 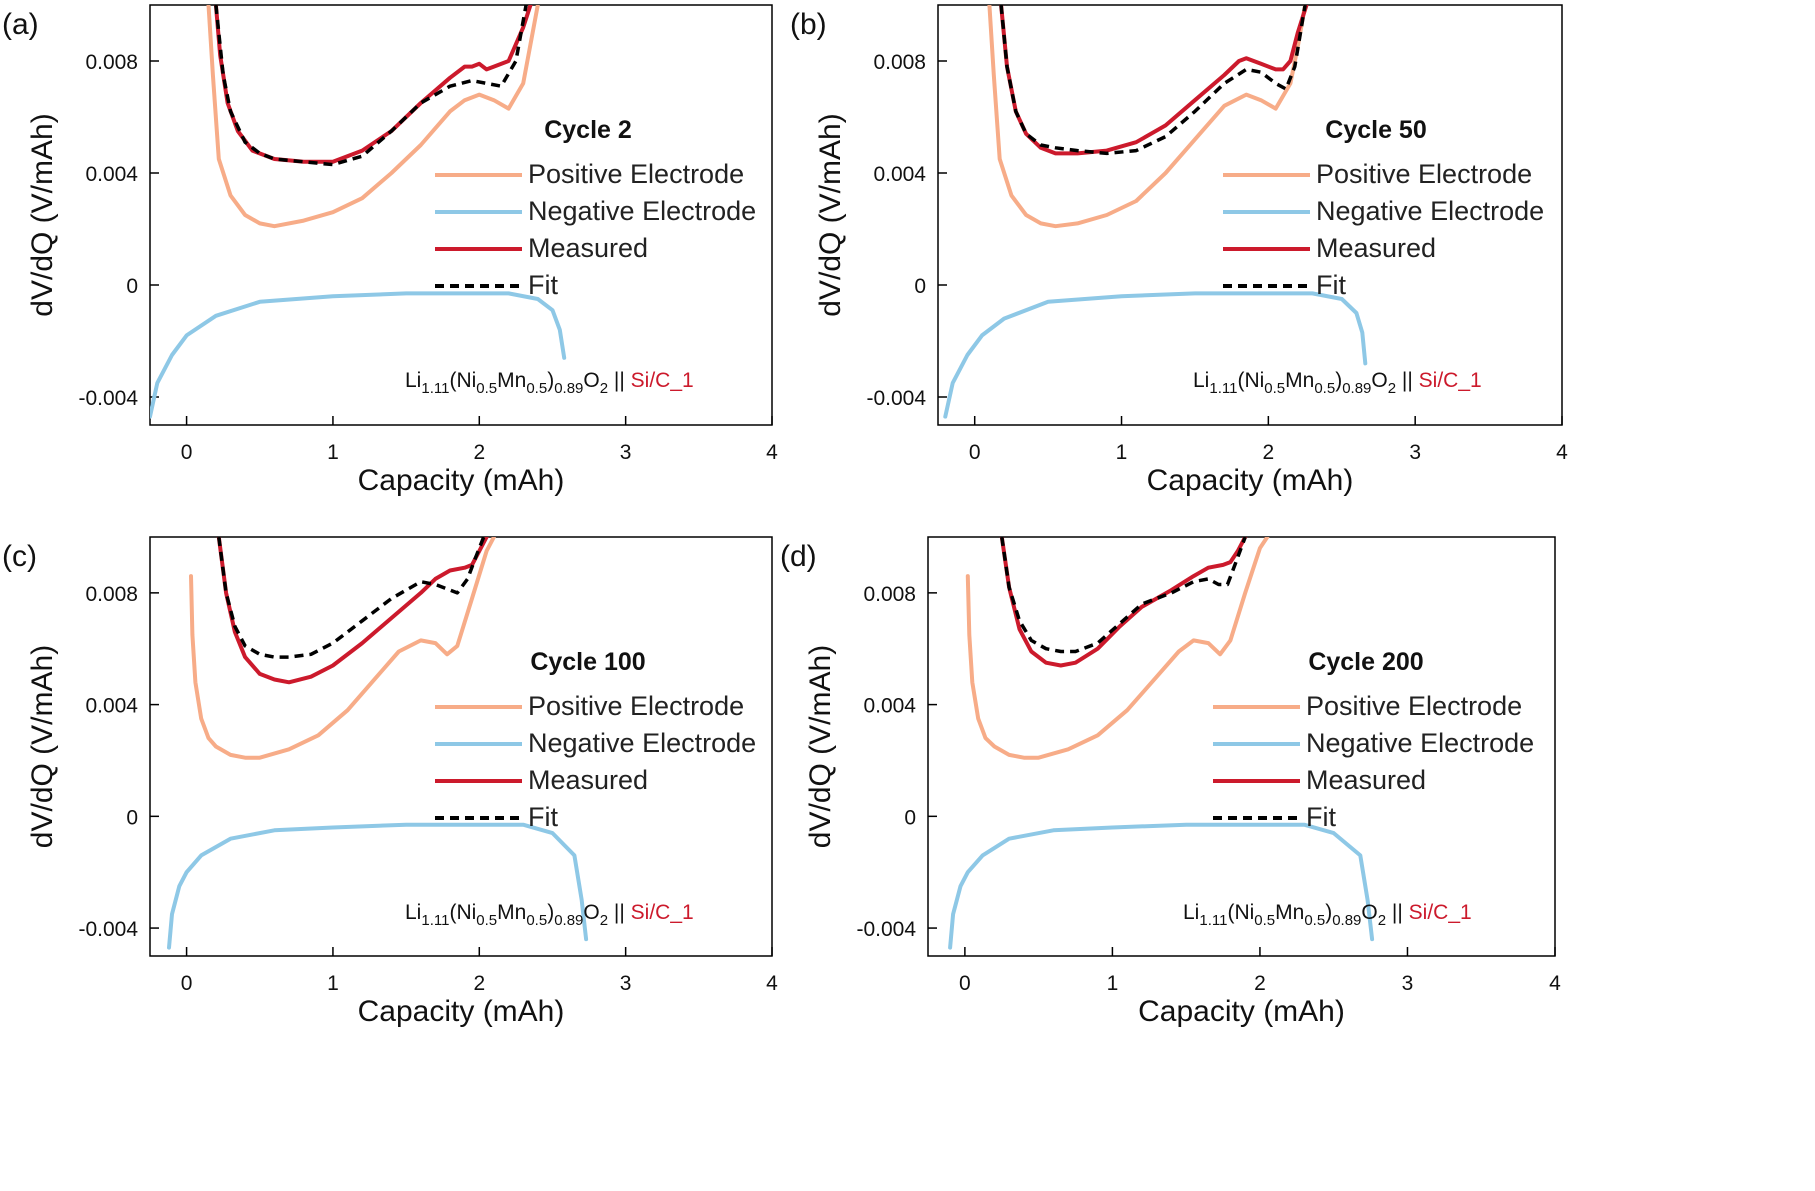 What do you see at coordinates (19, 556) in the screenshot?
I see `panel-letter: (c)` at bounding box center [19, 556].